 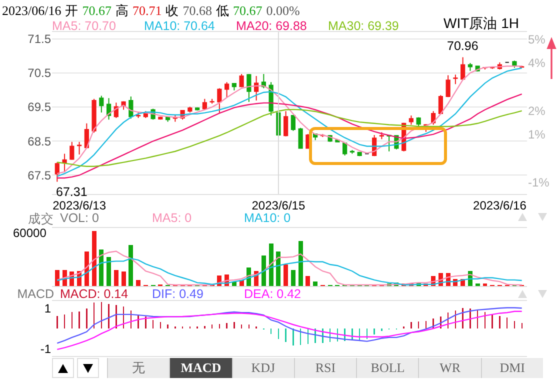 I want to click on text: BOLL, so click(x=387, y=368).